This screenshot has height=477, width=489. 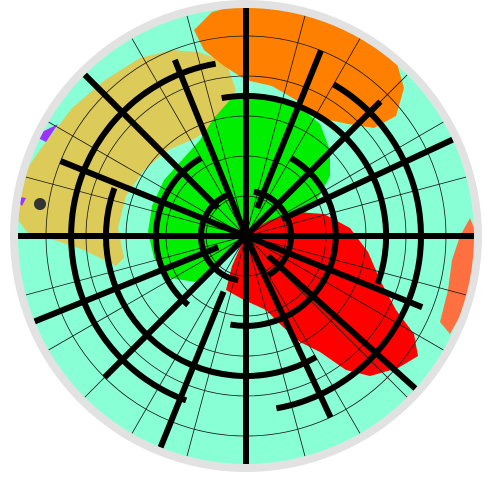 What do you see at coordinates (457, 276) in the screenshot?
I see `coral-landmass` at bounding box center [457, 276].